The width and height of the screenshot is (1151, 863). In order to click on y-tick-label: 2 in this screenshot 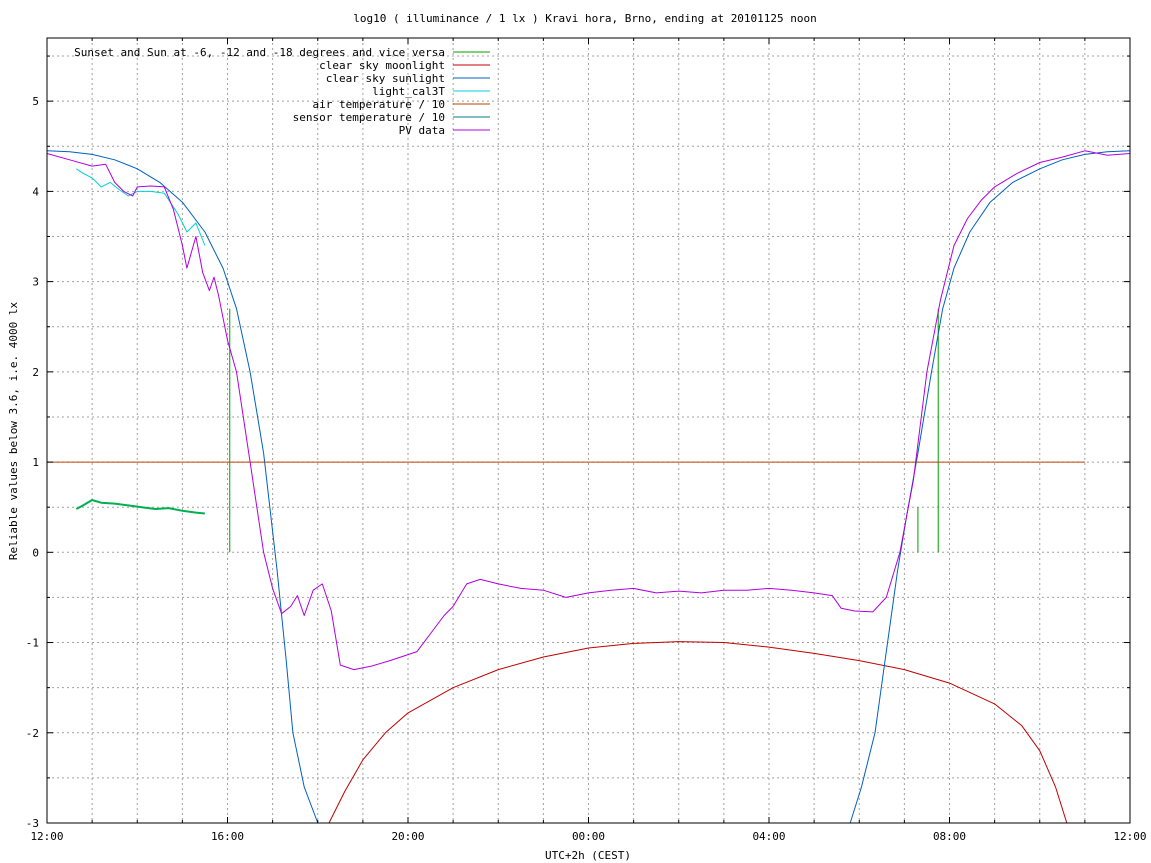, I will do `click(35, 372)`.